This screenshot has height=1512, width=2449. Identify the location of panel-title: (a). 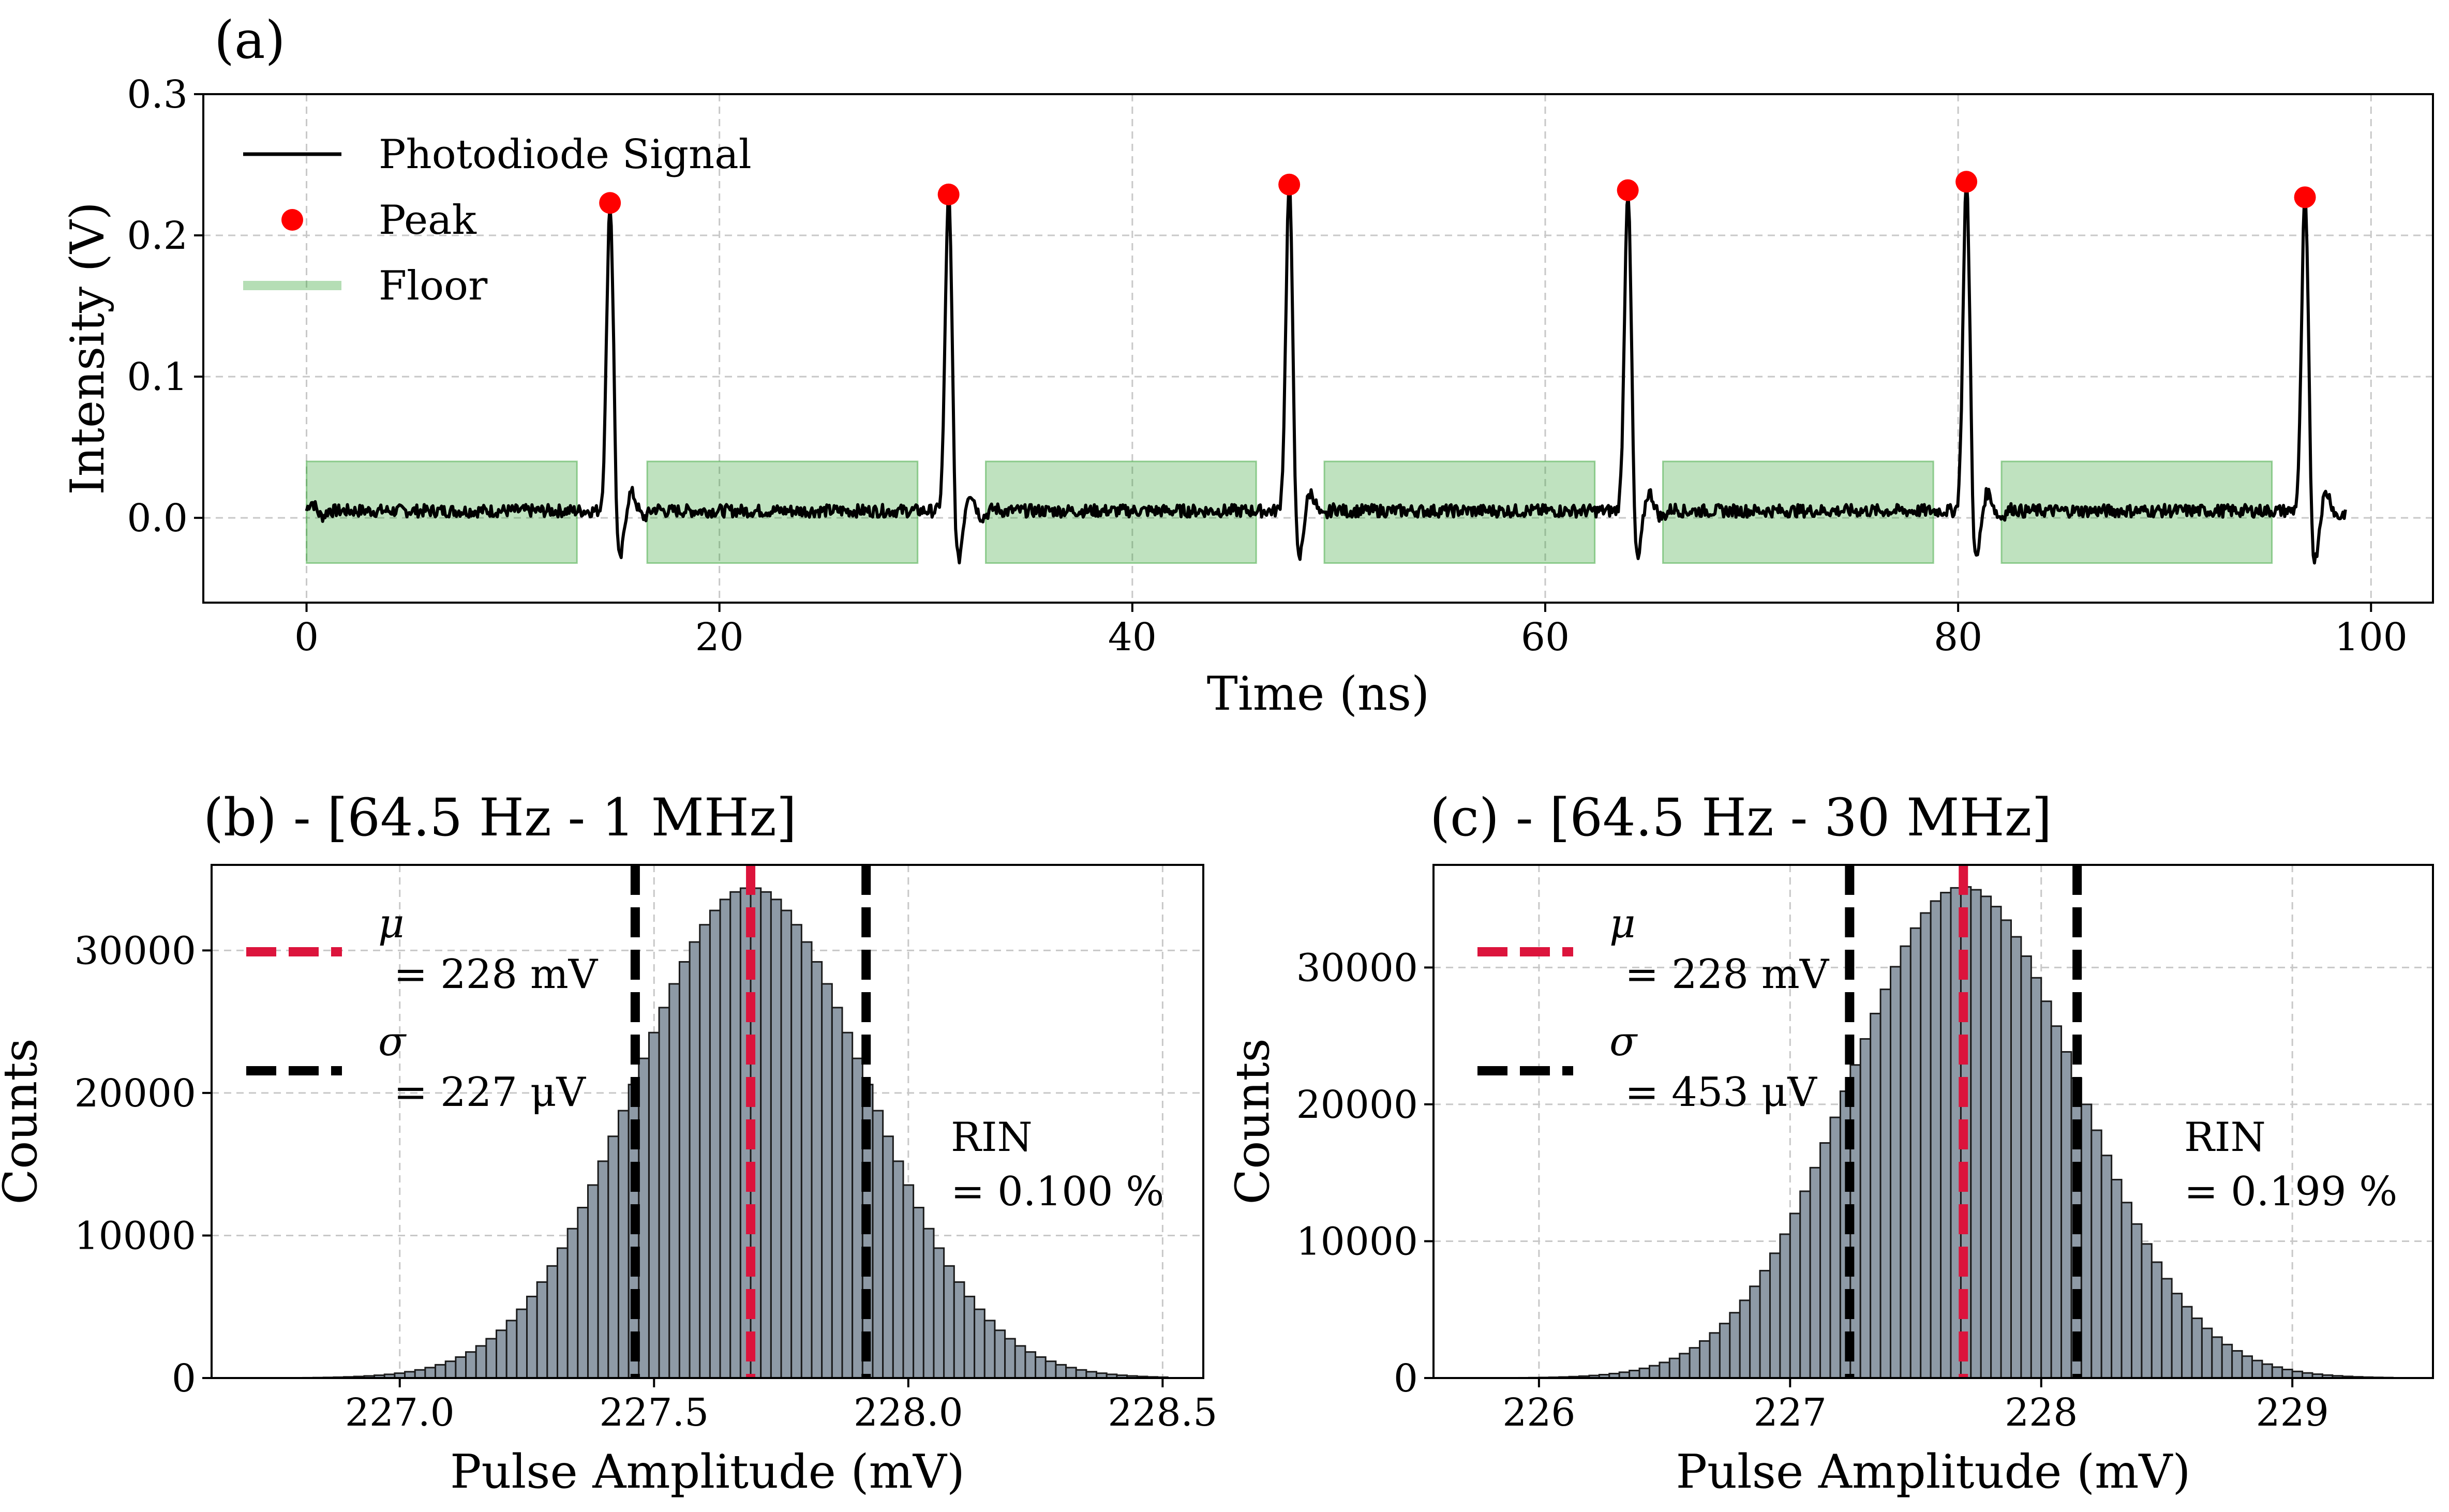
(250, 40).